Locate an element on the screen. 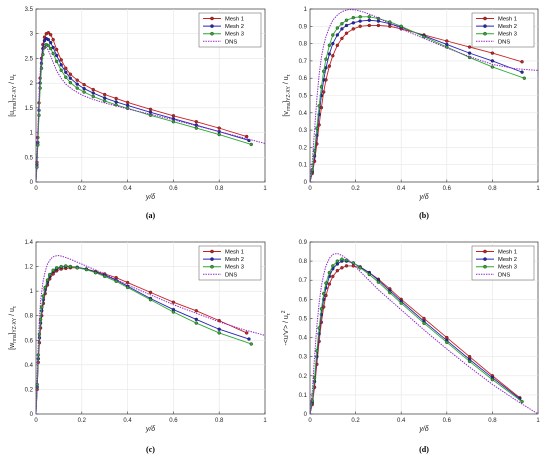 The width and height of the screenshot is (550, 462). panel-caption: (b) is located at coordinates (424, 215).